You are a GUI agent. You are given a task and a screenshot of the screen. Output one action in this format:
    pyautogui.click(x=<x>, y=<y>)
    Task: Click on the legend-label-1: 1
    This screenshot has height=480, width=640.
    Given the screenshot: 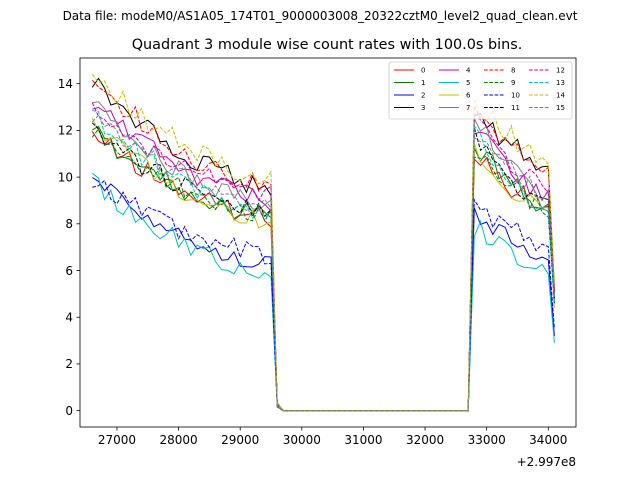 What is the action you would take?
    pyautogui.click(x=423, y=83)
    